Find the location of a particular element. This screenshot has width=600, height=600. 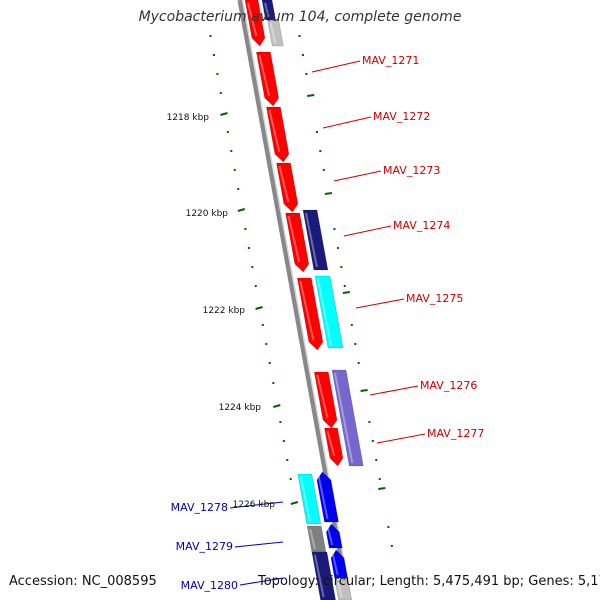

scale-label: 1220 kbp is located at coordinates (207, 214).